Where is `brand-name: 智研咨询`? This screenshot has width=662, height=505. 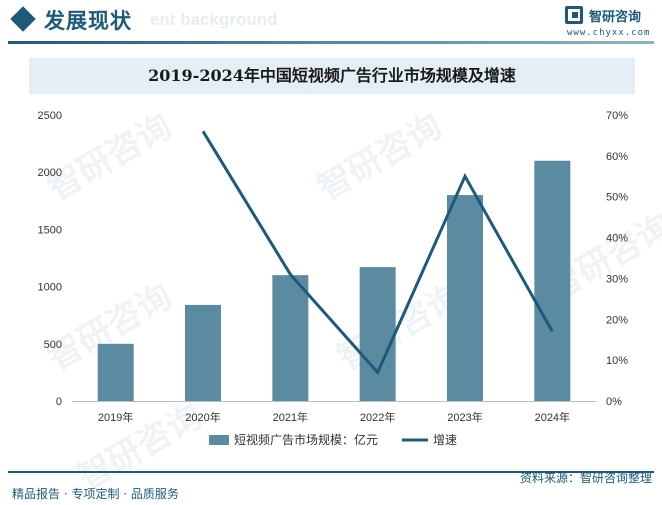
brand-name: 智研咨询 is located at coordinates (615, 17).